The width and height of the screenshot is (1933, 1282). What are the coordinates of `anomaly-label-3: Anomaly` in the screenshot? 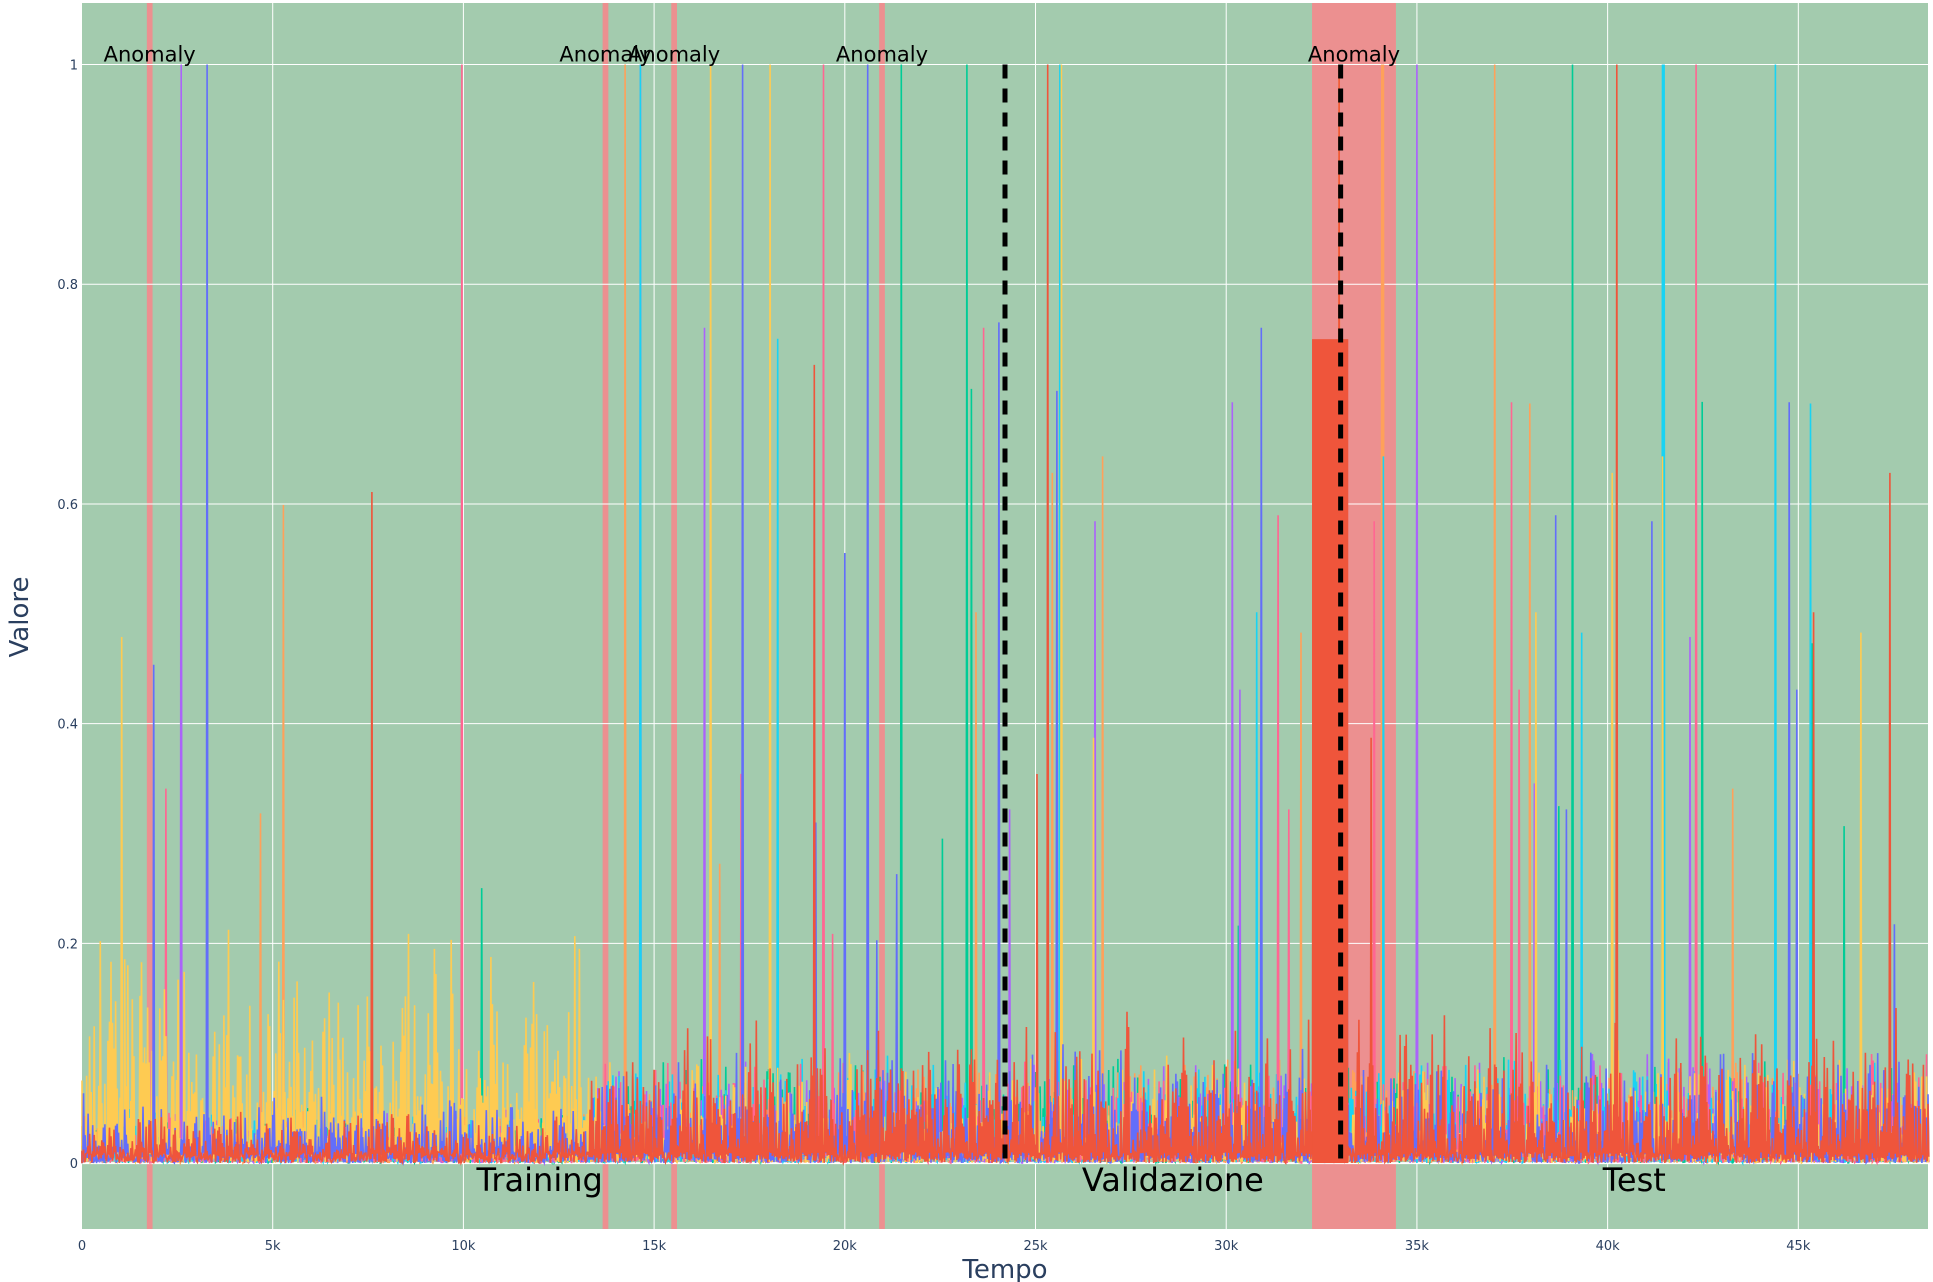 It's located at (674, 55).